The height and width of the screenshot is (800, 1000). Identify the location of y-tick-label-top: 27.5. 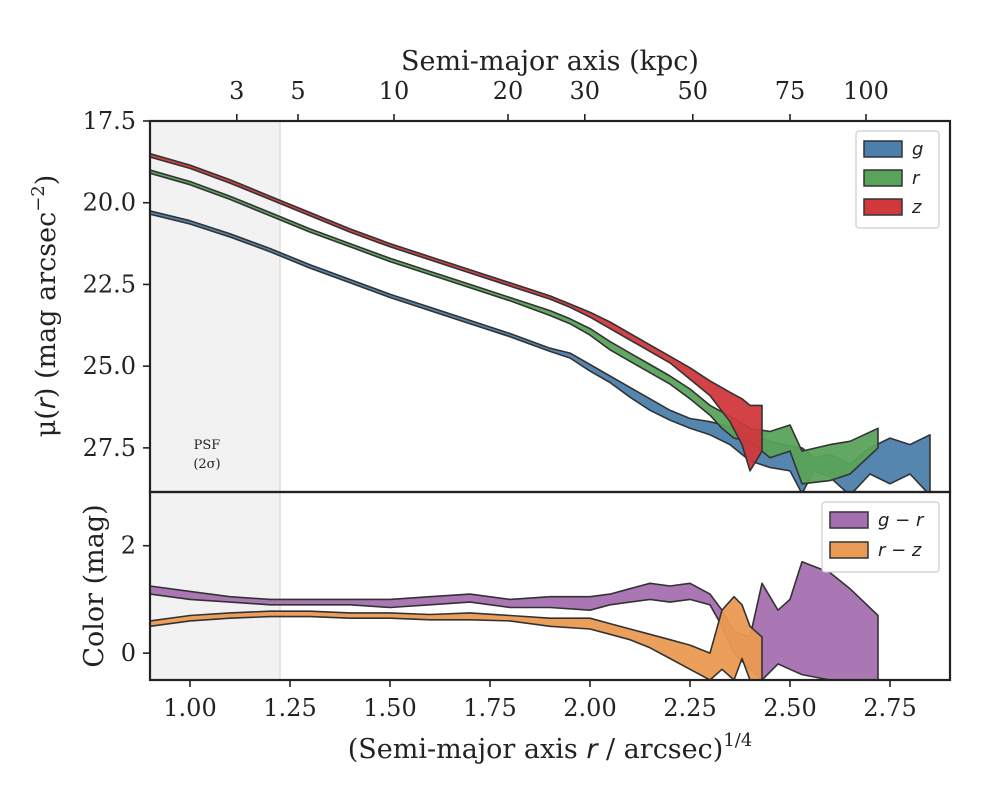
(109, 448).